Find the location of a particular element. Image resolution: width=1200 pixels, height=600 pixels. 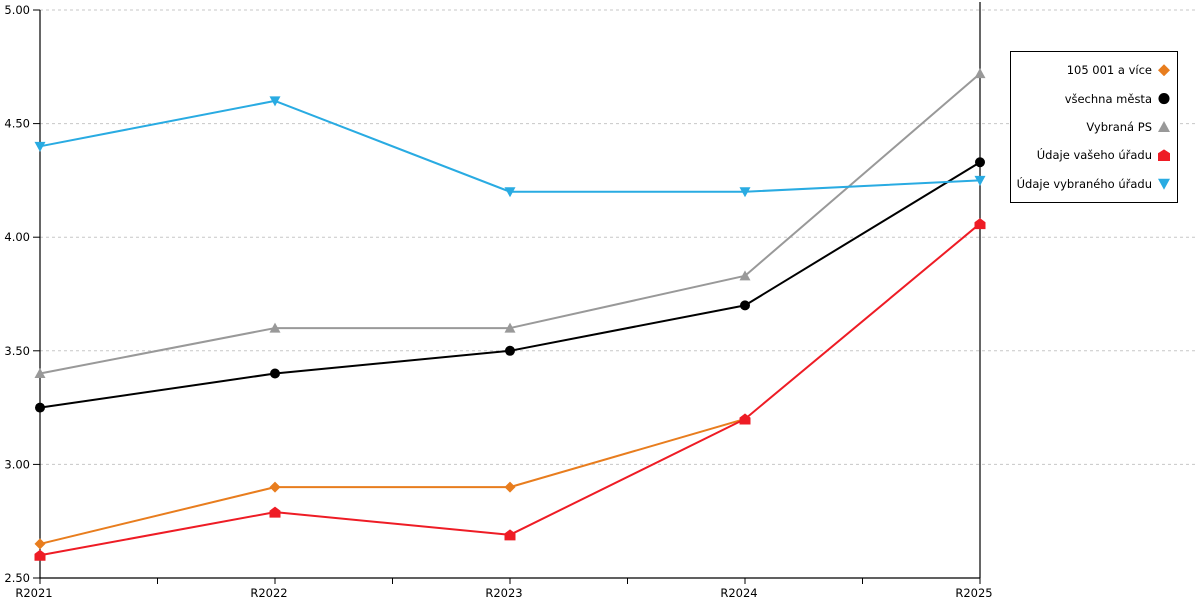

legend-item: Údaje vašeho úřadu is located at coordinates (1094, 155).